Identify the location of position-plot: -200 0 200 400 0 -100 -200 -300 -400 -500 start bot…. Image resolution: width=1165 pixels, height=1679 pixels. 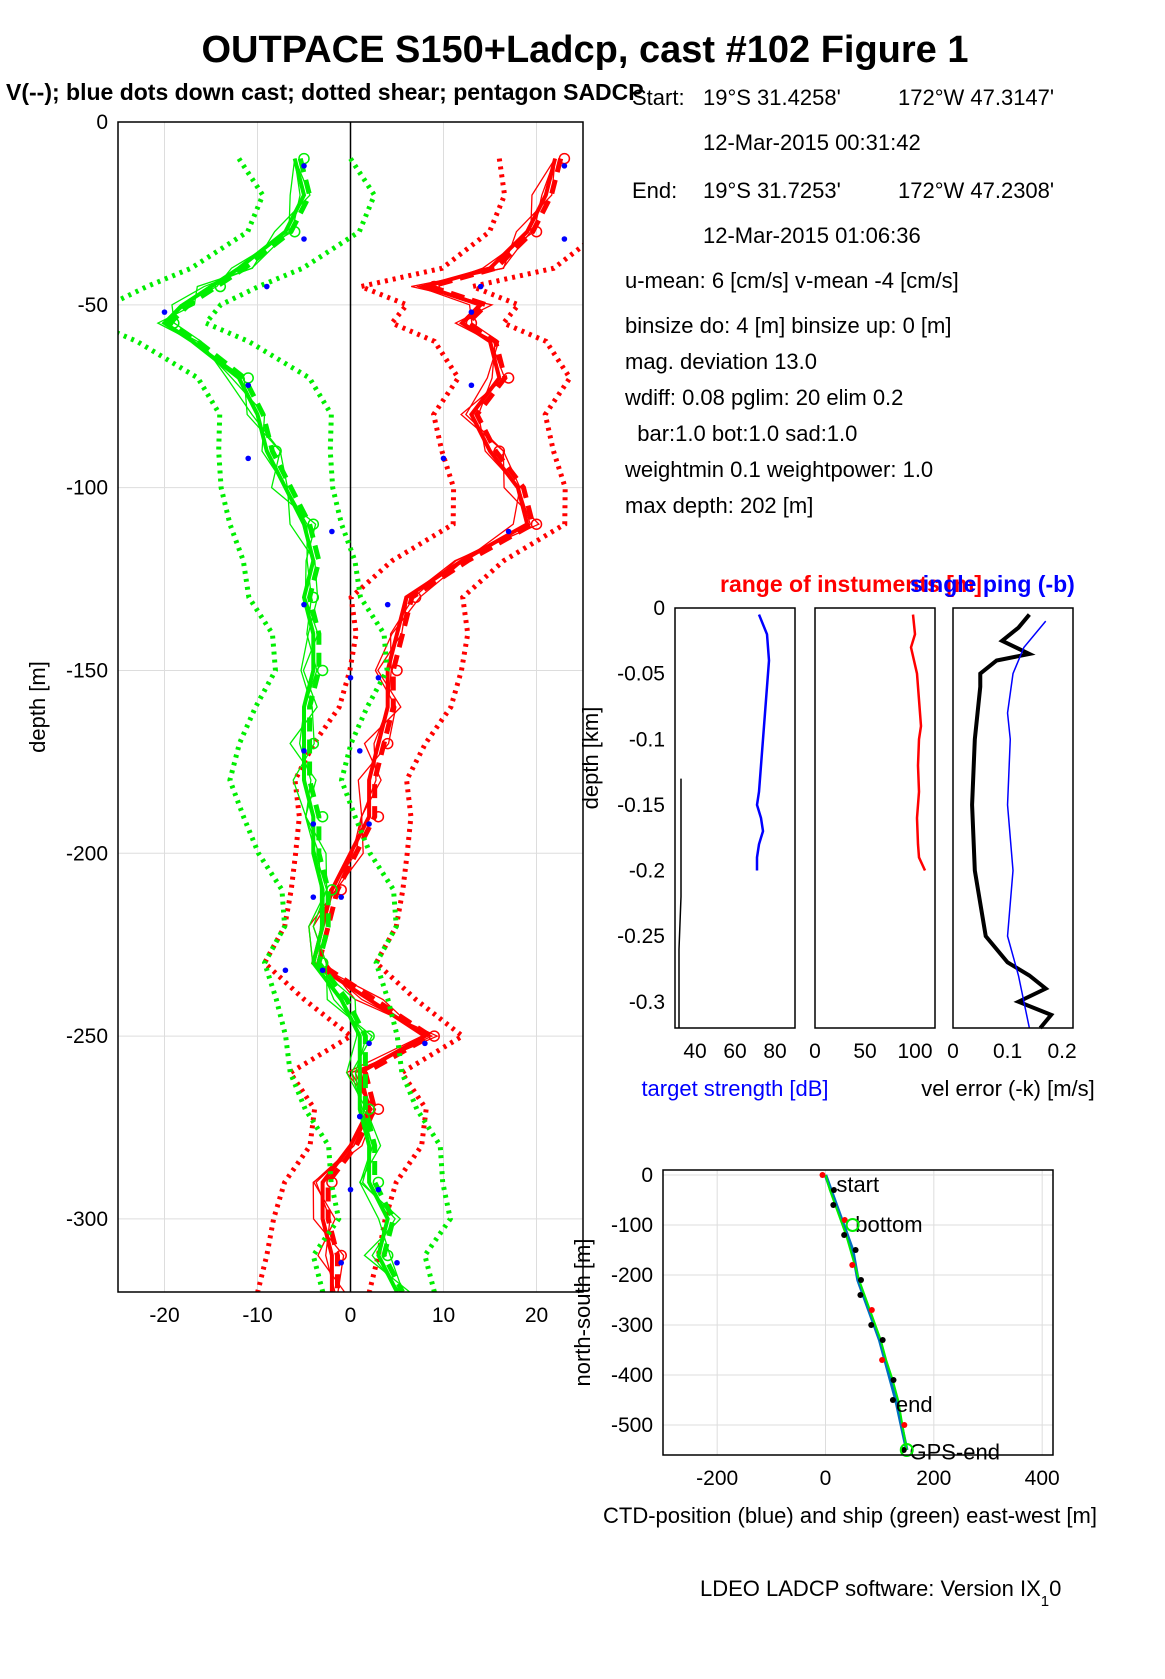
(833, 1346).